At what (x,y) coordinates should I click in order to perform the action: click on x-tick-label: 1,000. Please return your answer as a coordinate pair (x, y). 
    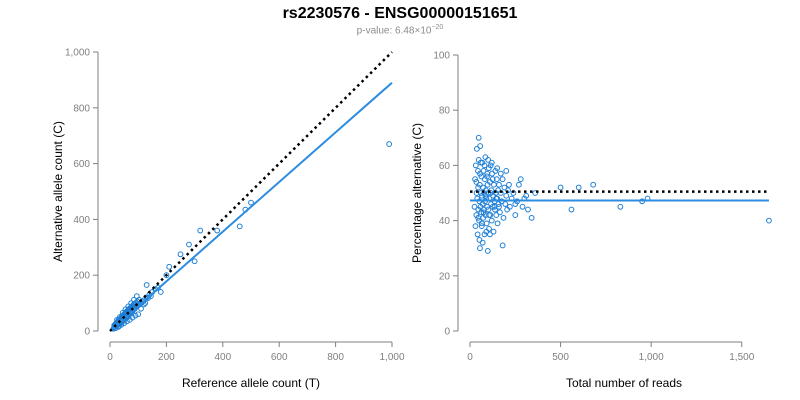
    Looking at the image, I should click on (391, 357).